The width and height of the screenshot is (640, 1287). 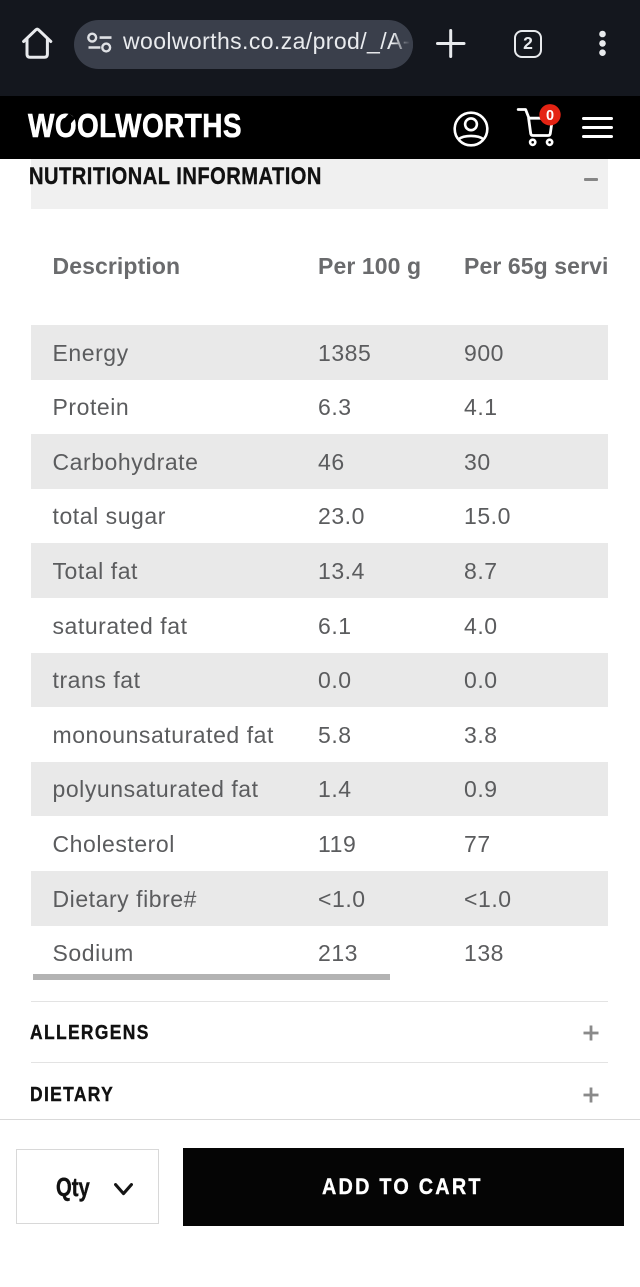 What do you see at coordinates (550, 116) in the screenshot?
I see `svg-text: 0` at bounding box center [550, 116].